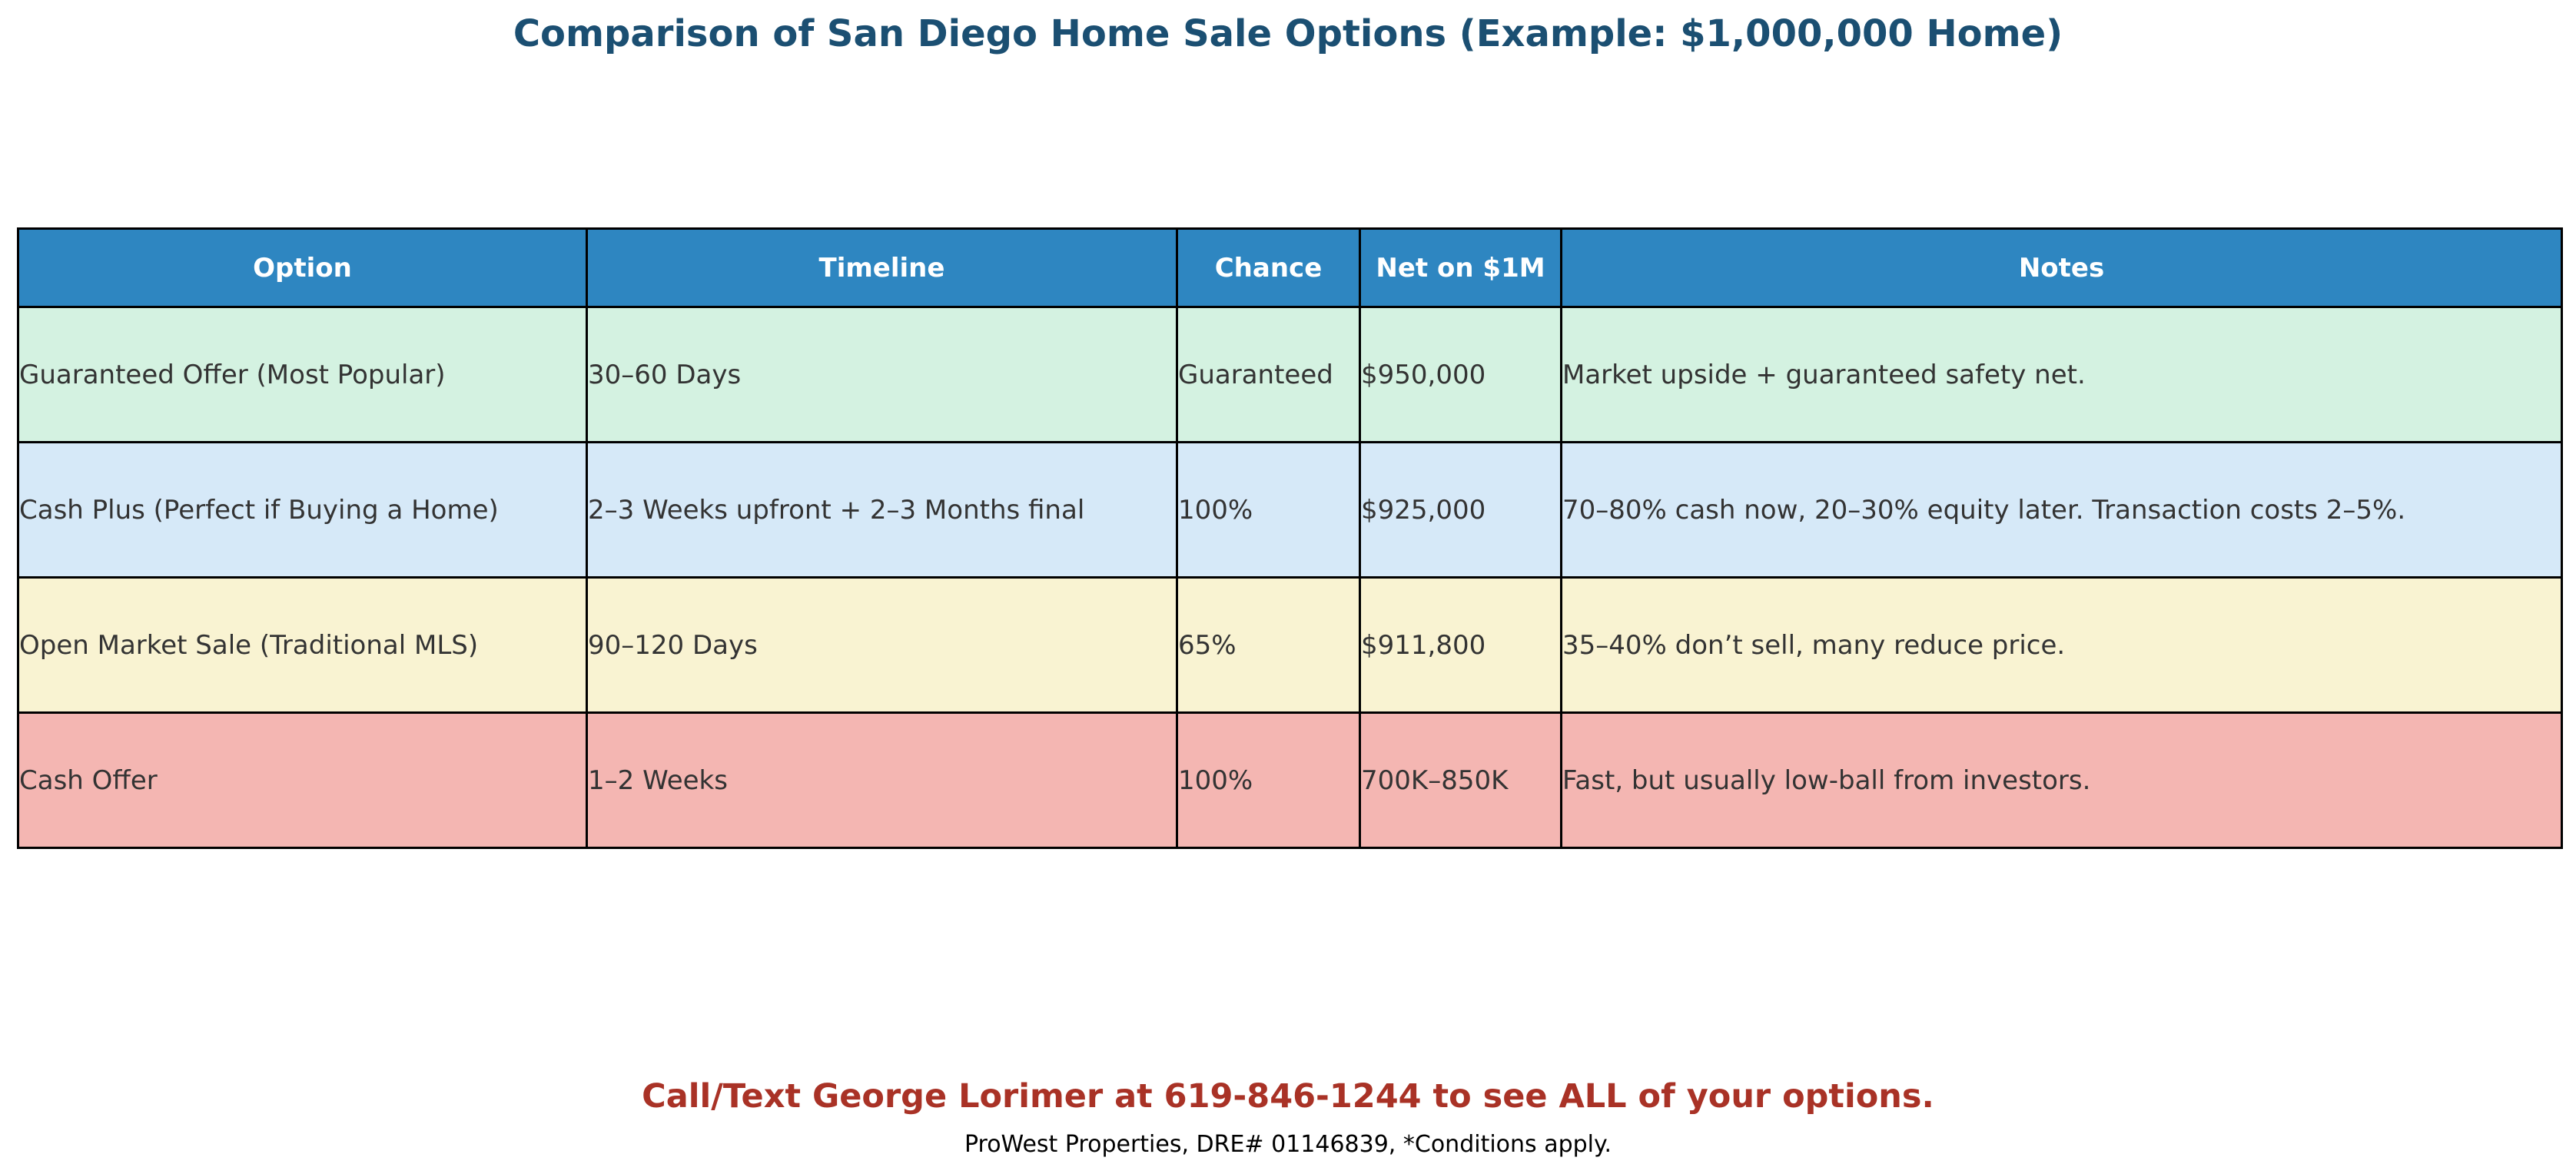  I want to click on column-header-timeline: Timeline, so click(882, 267).